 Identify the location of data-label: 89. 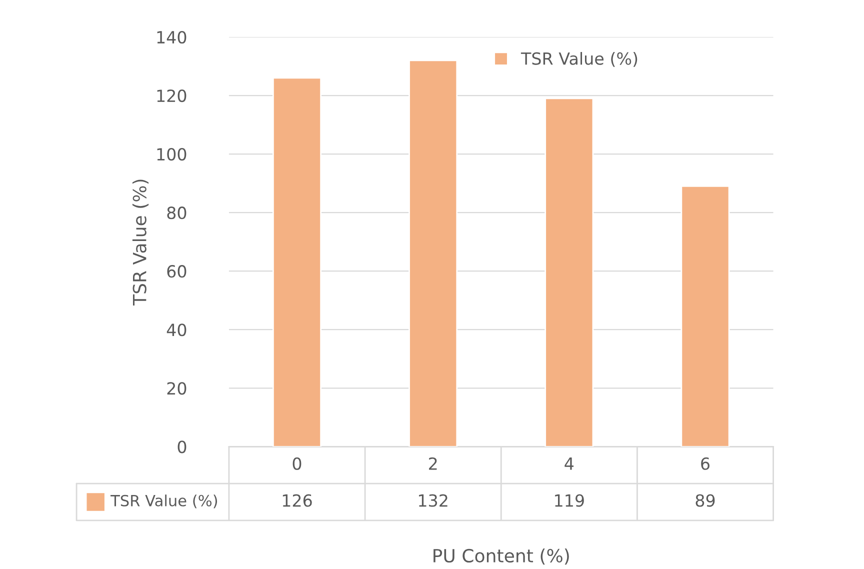
(705, 500).